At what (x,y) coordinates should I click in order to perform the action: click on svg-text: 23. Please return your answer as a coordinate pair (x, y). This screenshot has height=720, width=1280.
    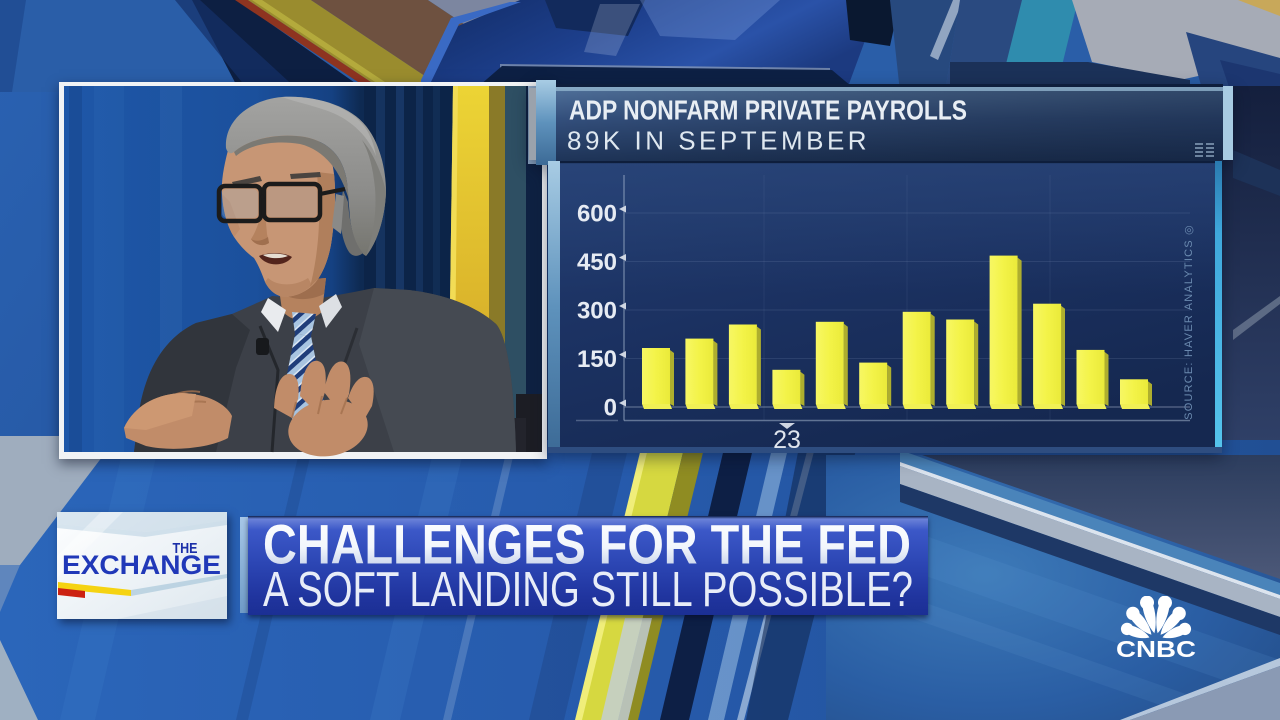
    Looking at the image, I should click on (787, 440).